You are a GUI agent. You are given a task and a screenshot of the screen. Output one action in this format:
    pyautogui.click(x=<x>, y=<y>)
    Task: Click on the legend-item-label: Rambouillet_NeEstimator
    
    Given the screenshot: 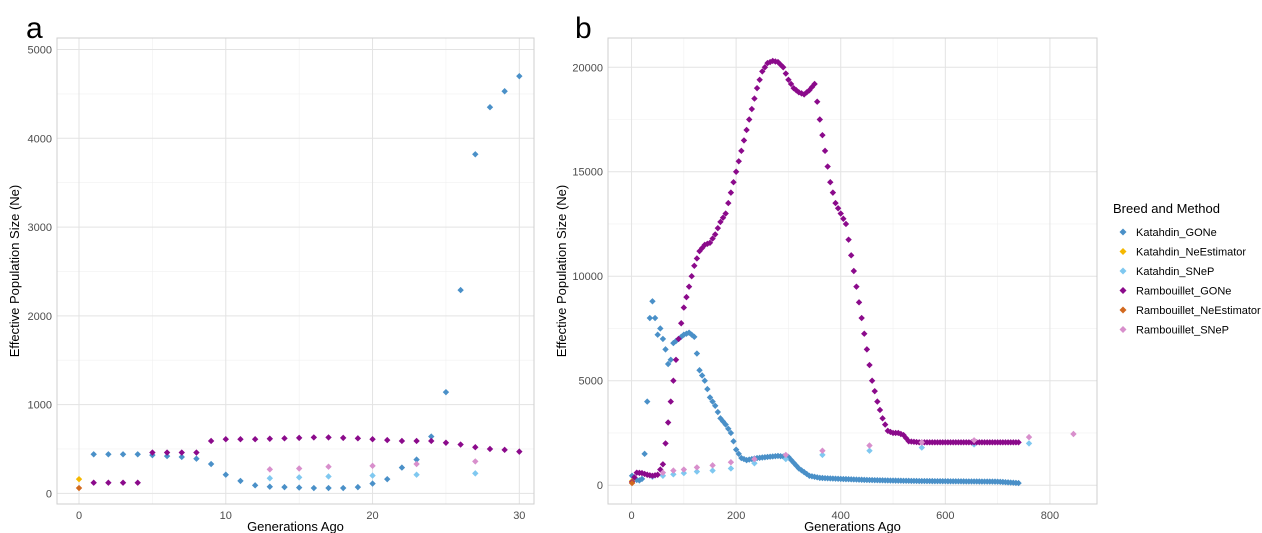 What is the action you would take?
    pyautogui.click(x=1198, y=311)
    